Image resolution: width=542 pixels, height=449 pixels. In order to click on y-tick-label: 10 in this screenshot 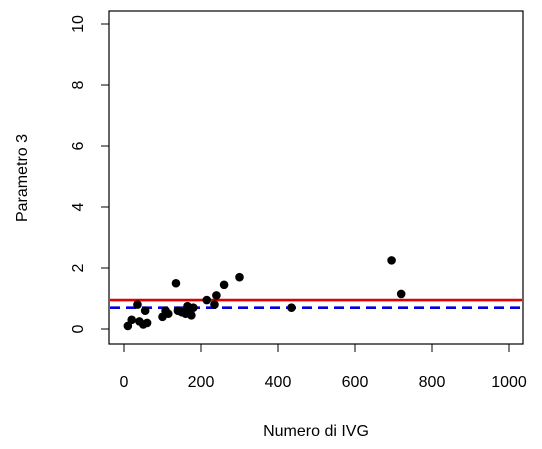, I will do `click(78, 24)`.